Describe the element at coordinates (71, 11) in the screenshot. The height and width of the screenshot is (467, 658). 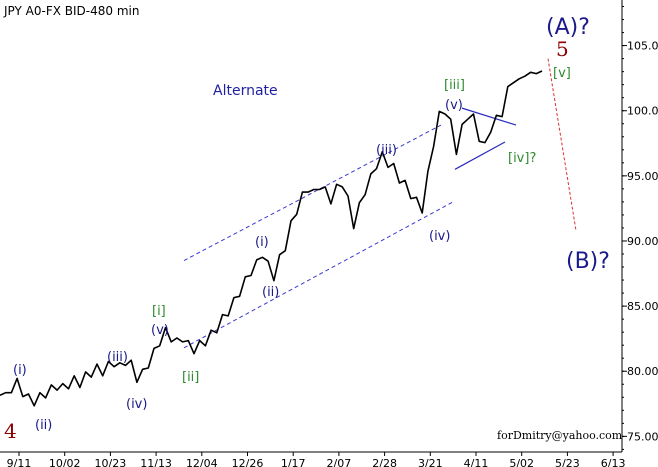
I see `chart-title: JPY A0-FX BID-480 min` at that location.